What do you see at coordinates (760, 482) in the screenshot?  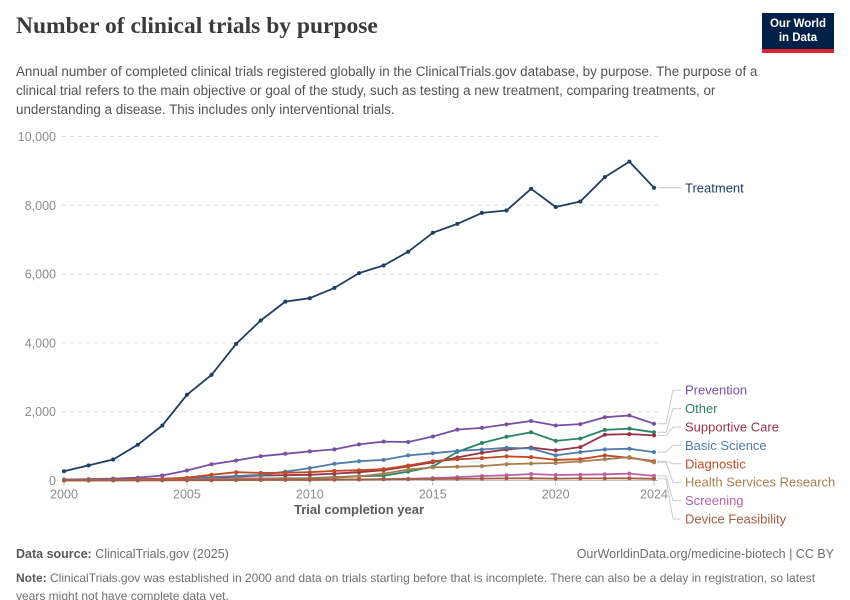 I see `legend-label-health-services-research: Health Services Research` at bounding box center [760, 482].